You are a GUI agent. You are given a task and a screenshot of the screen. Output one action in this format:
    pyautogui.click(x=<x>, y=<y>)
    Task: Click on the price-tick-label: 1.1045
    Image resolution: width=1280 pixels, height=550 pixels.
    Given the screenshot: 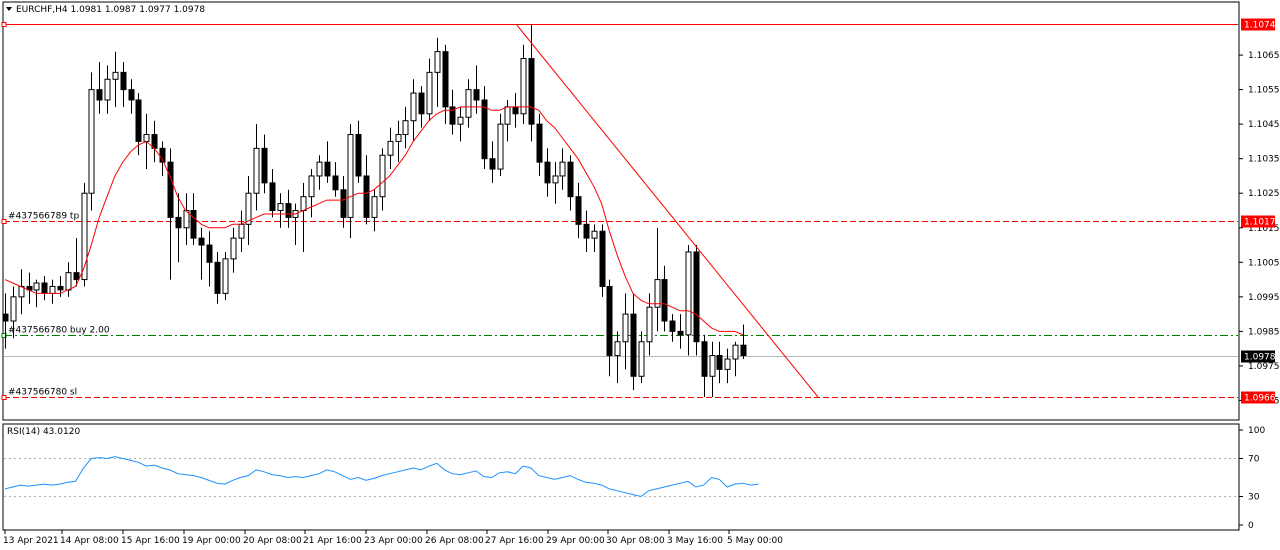 What is the action you would take?
    pyautogui.click(x=1264, y=125)
    